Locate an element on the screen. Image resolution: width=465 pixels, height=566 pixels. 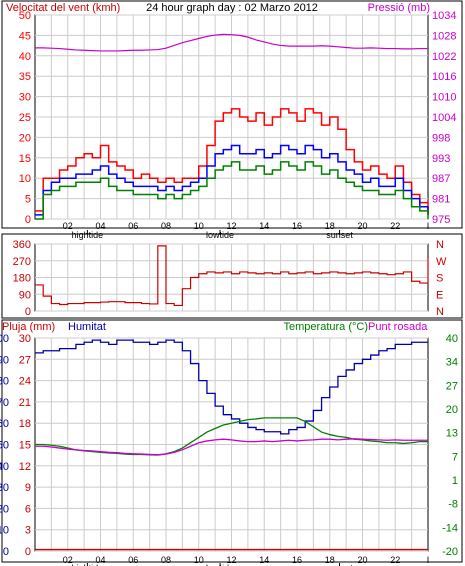
temperature-tick-label: 7 is located at coordinates (455, 457).